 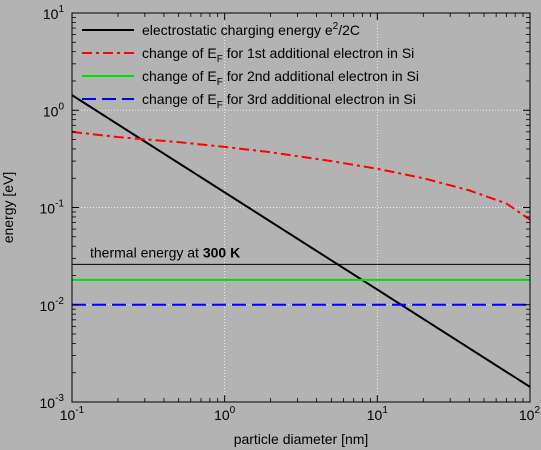 I want to click on y-tick-label: 10⁻³, so click(x=52, y=402).